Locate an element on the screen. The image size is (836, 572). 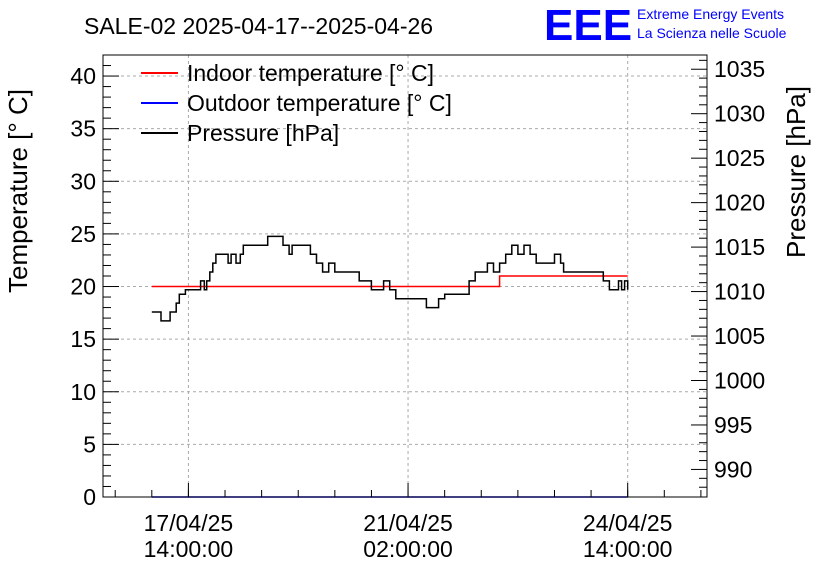
y2-tick-label: 1025 is located at coordinates (739, 158).